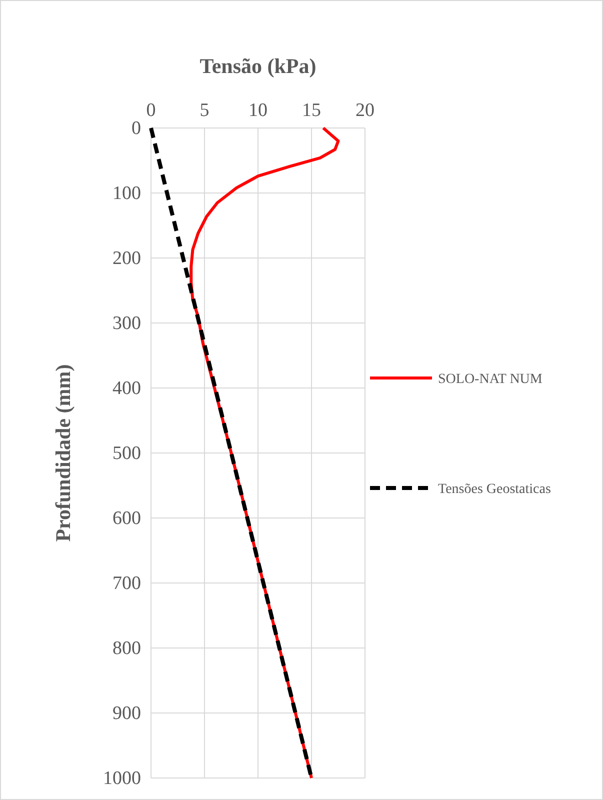  I want to click on y-tick-label: 900, so click(126, 713).